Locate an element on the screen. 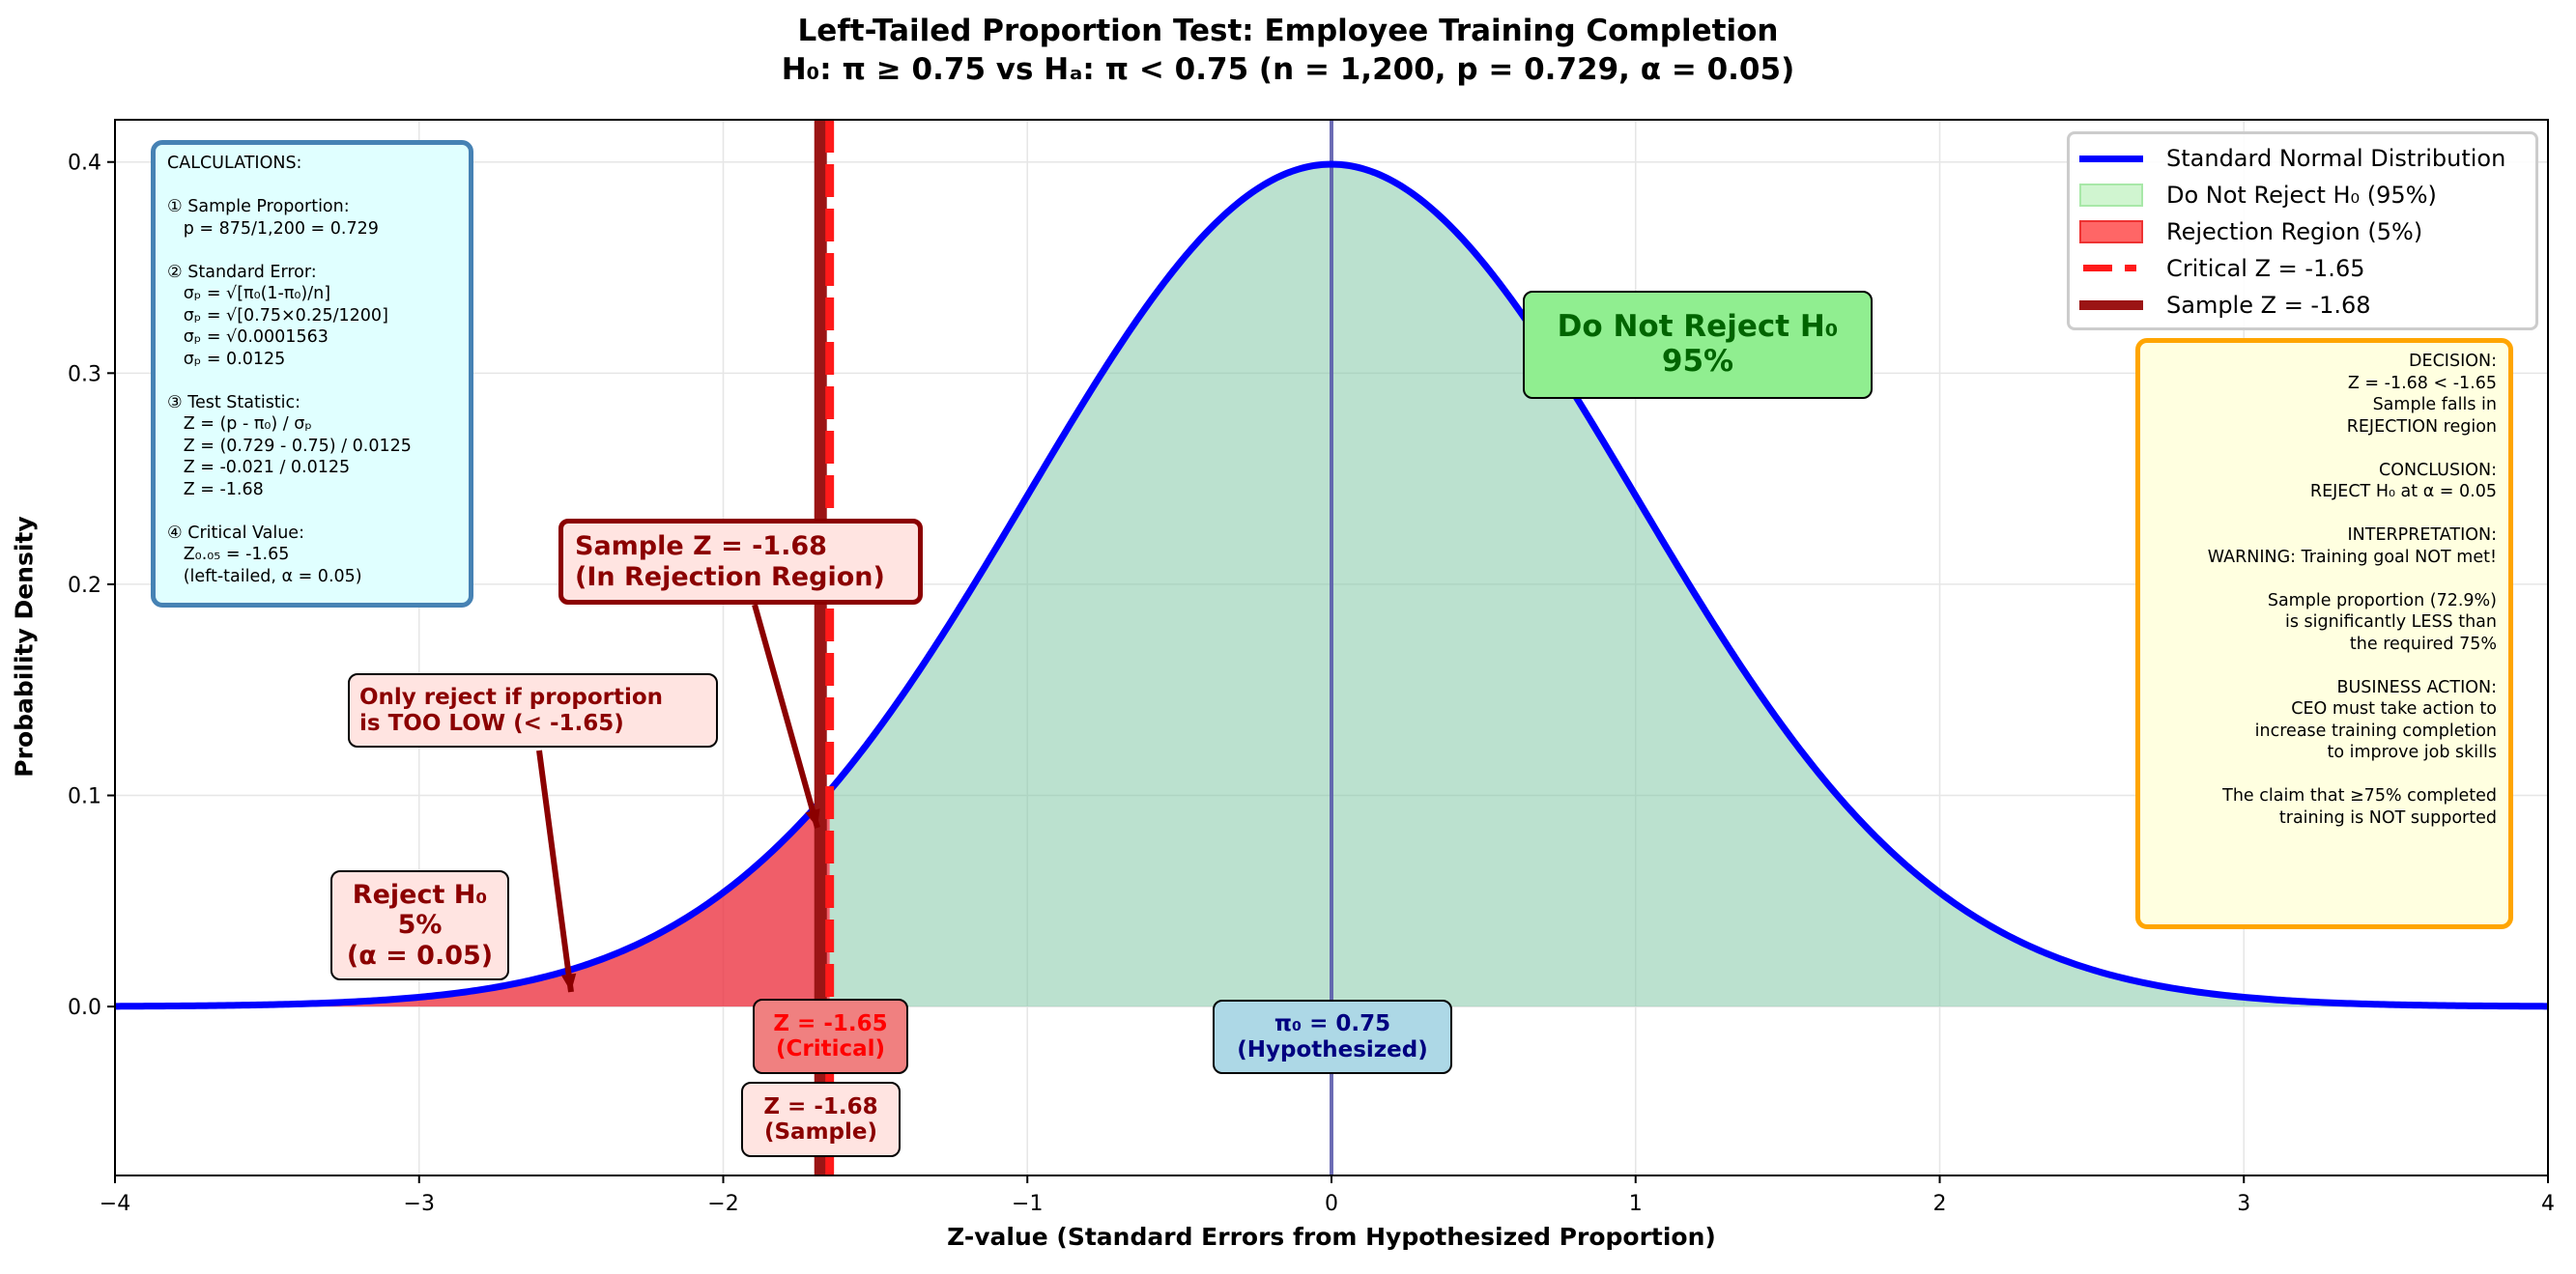  x-tick-label: −3 is located at coordinates (420, 1204).